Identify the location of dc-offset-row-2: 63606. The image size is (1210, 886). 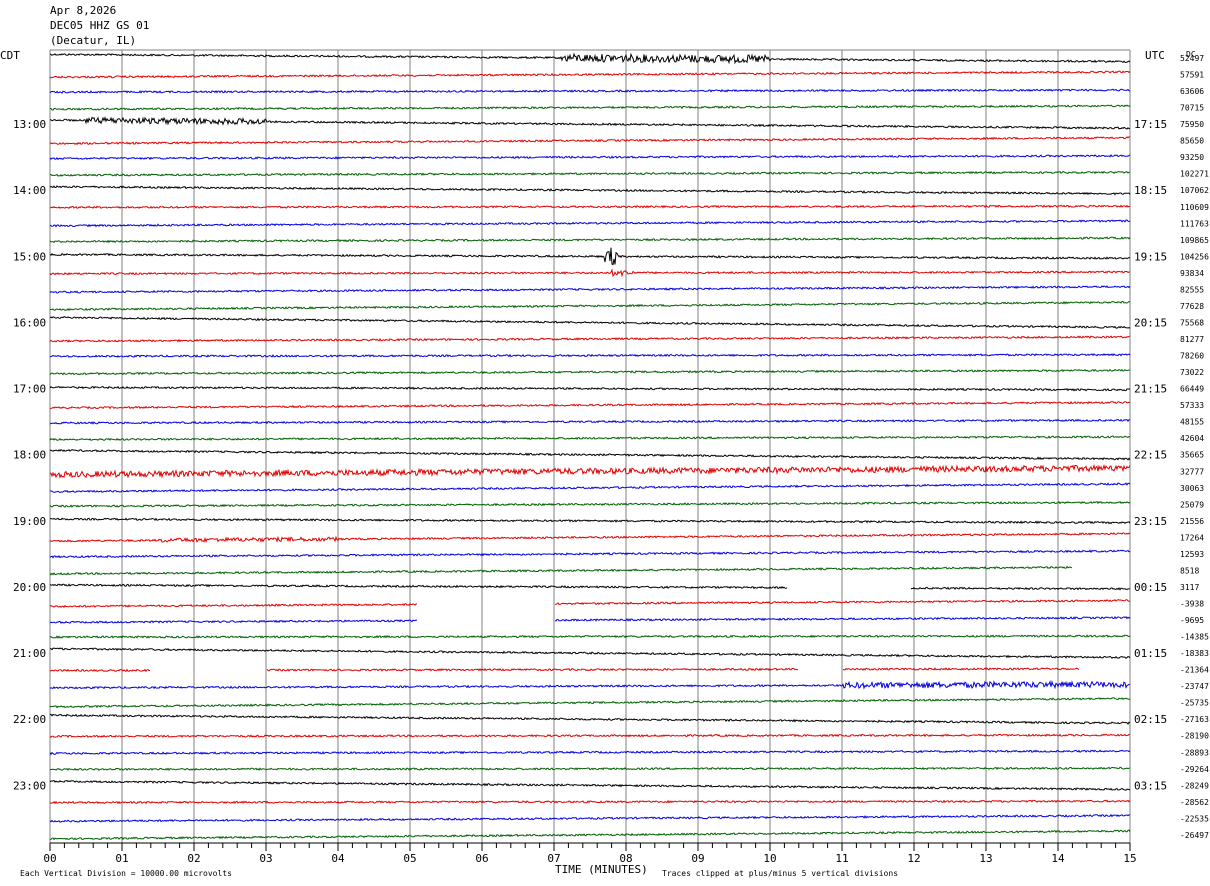
(1192, 91).